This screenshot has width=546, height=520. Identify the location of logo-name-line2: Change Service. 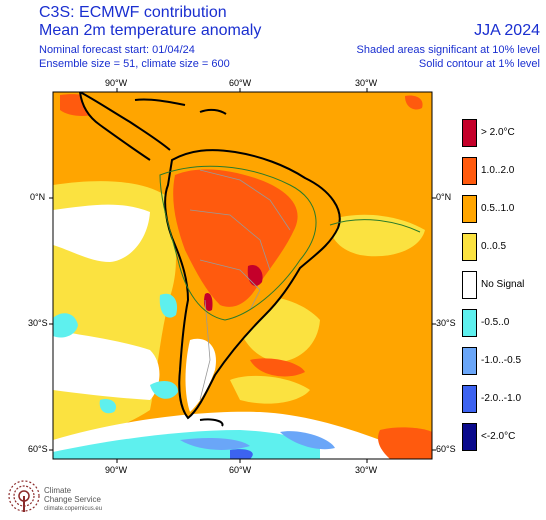
(72, 499).